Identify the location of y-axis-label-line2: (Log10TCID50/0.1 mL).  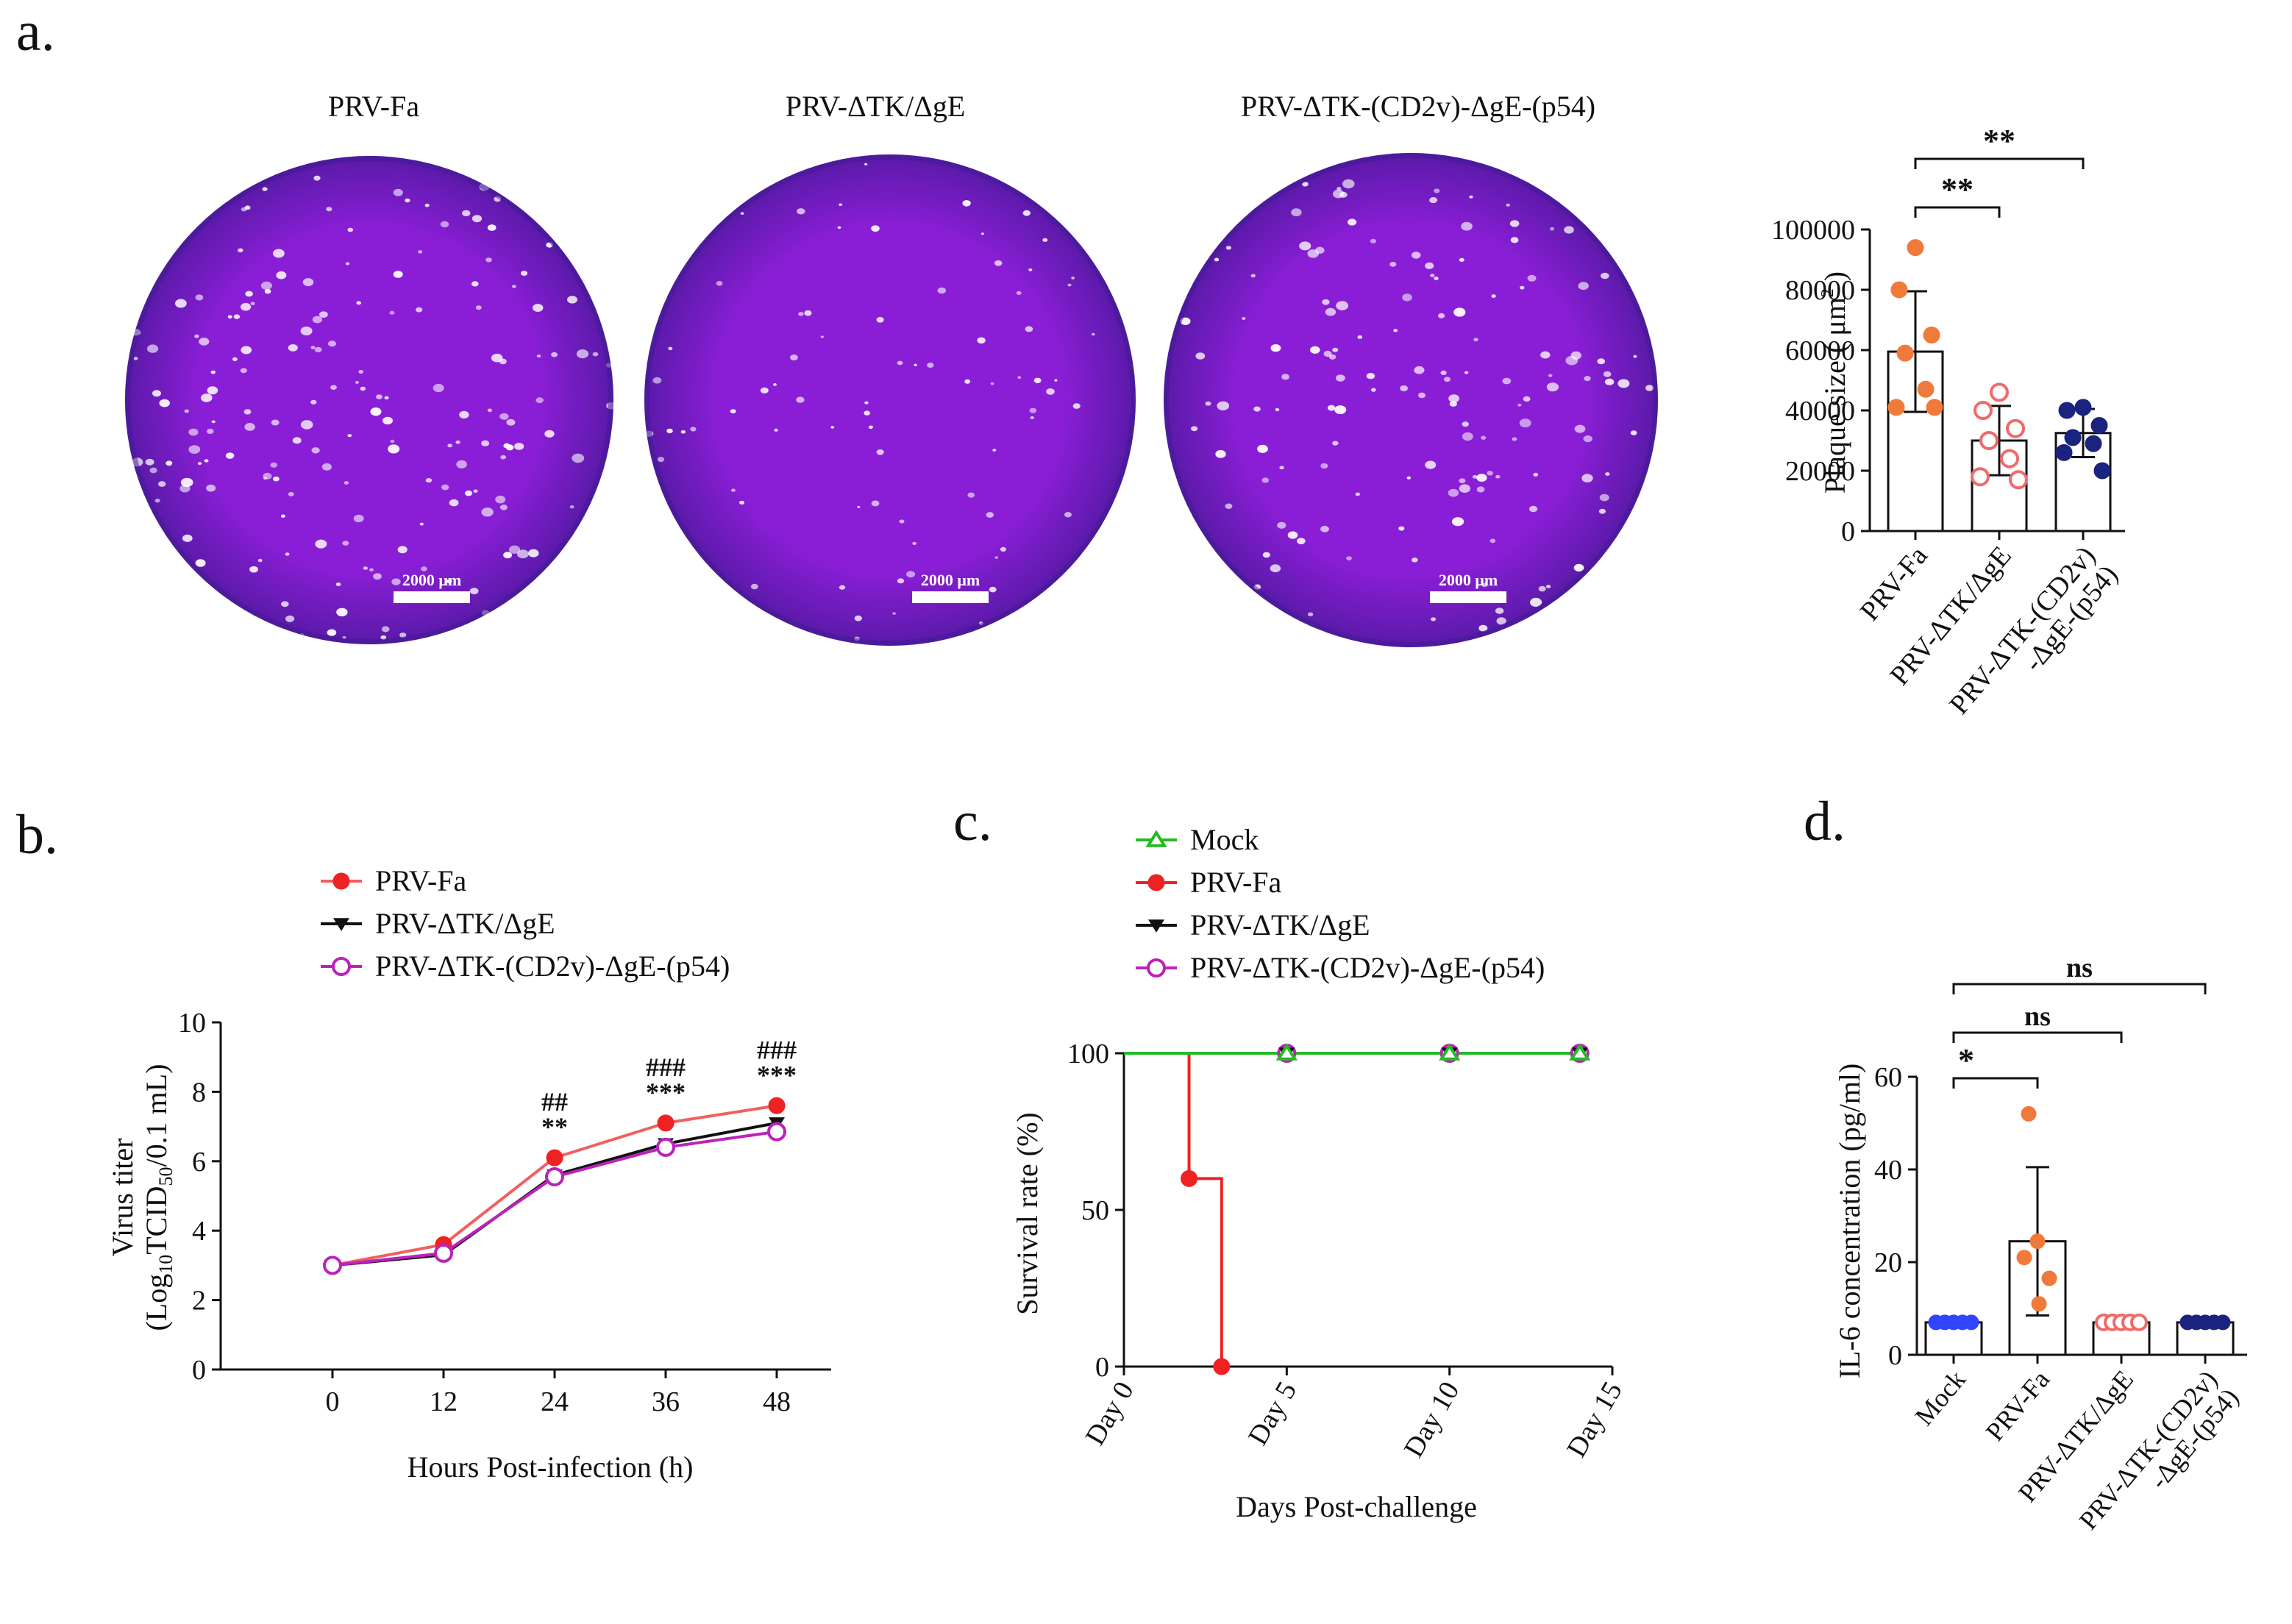
(158, 1197).